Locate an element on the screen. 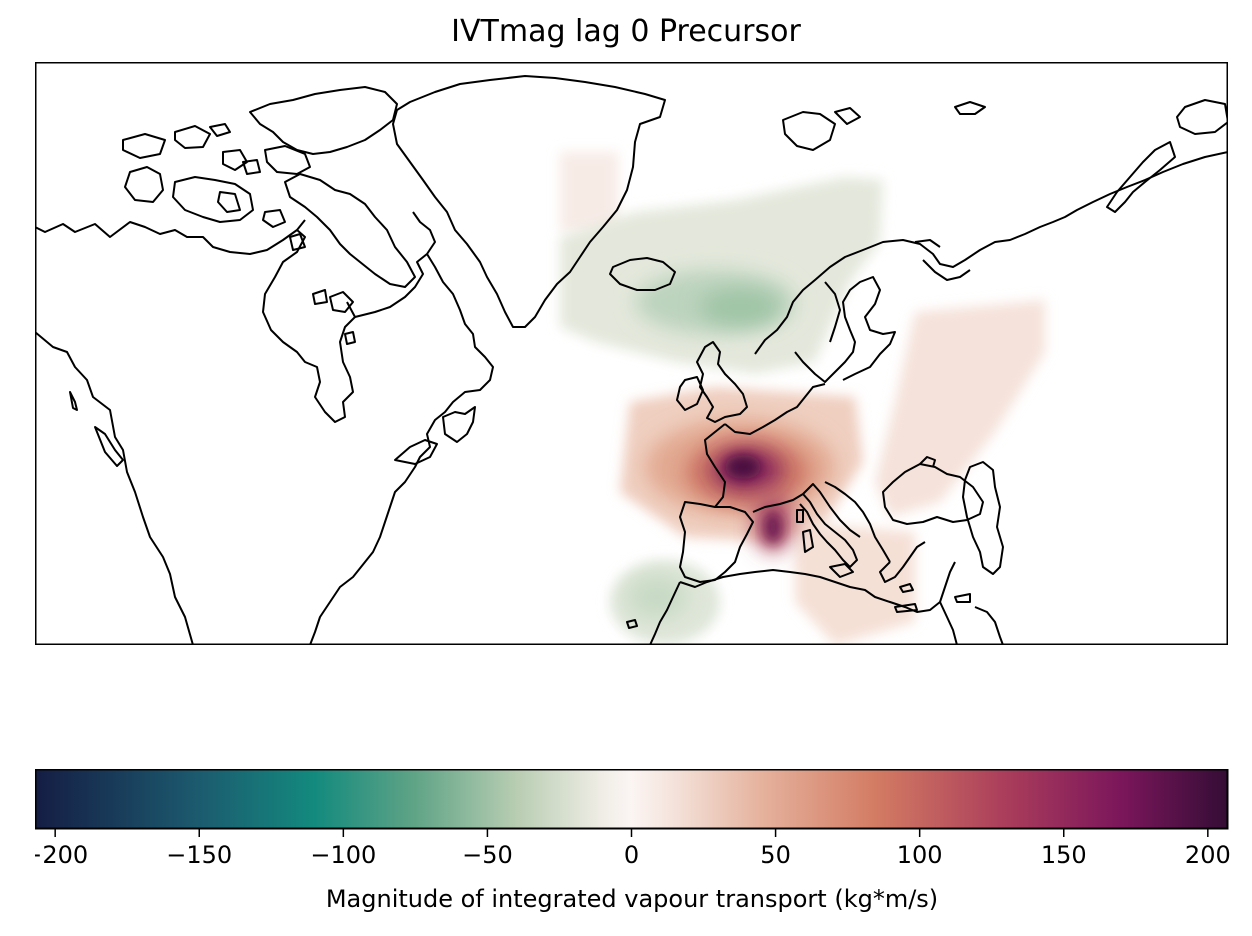  coastline-france-west is located at coordinates (715, 465).